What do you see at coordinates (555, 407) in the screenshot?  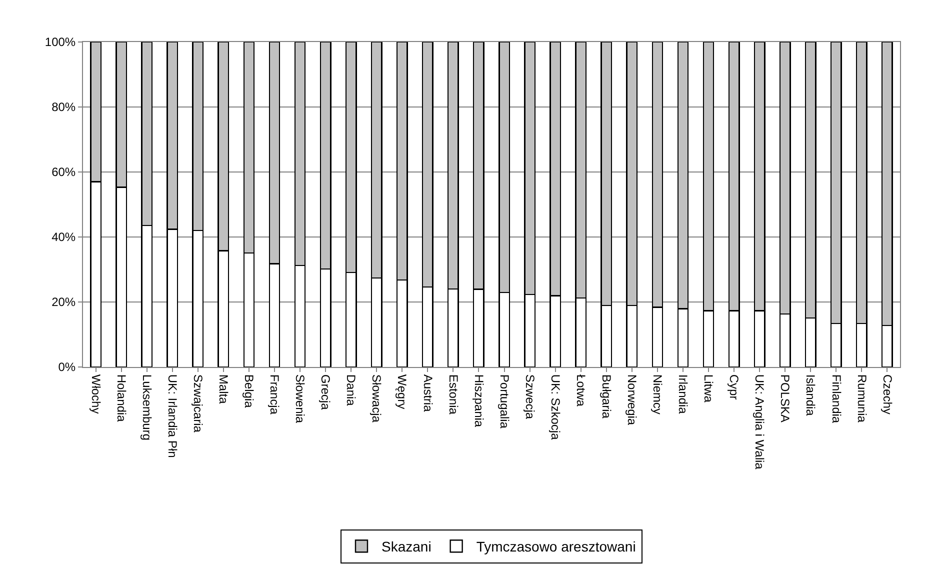 I see `x-tick-label: UK: Szkocja` at bounding box center [555, 407].